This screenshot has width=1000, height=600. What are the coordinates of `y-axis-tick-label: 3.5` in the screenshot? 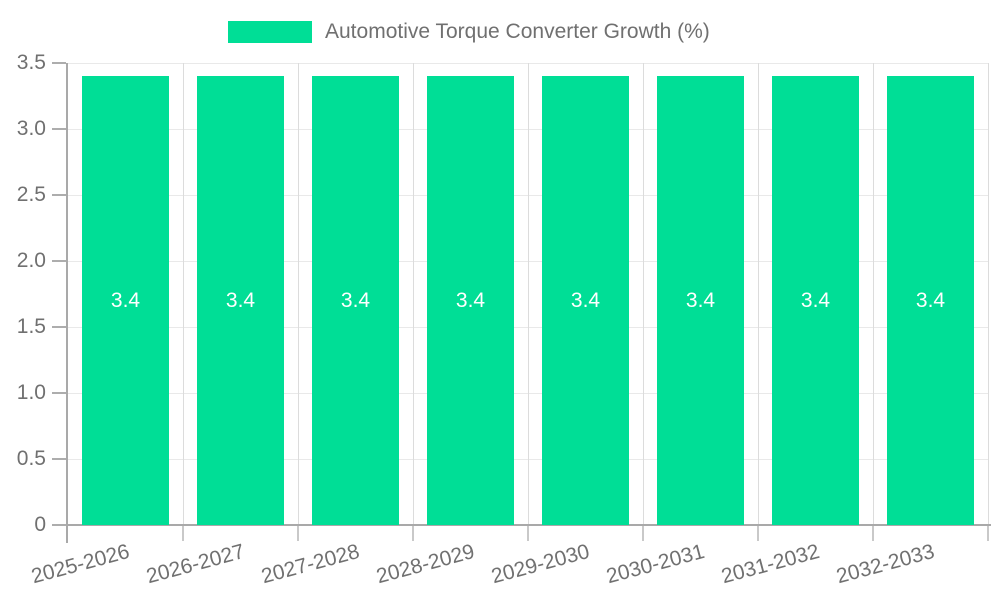 It's located at (31, 62).